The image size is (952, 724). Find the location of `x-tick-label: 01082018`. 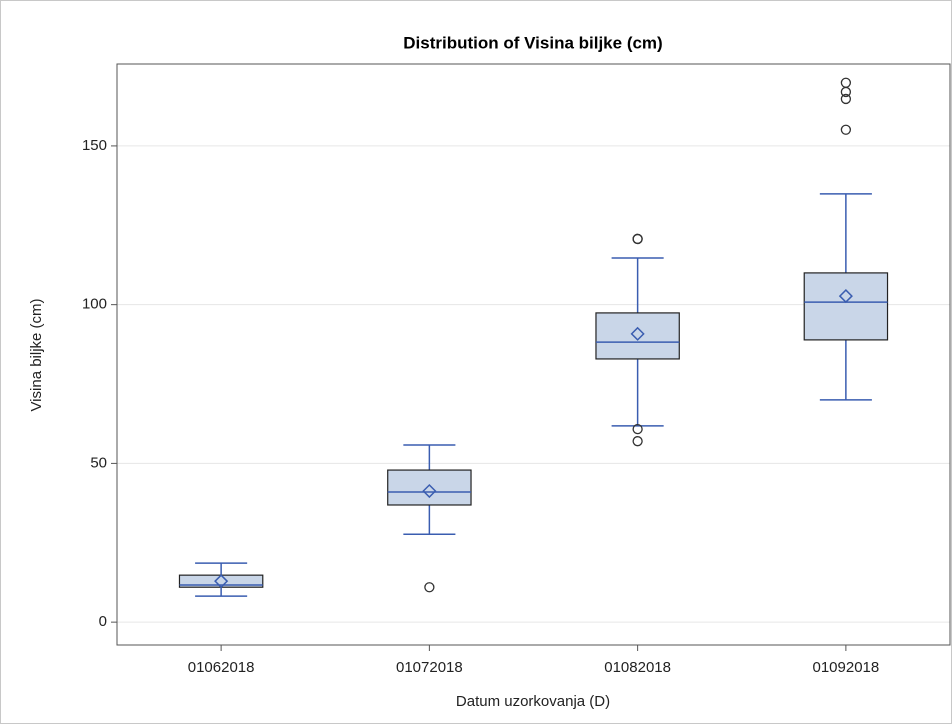

x-tick-label: 01082018 is located at coordinates (637, 667).